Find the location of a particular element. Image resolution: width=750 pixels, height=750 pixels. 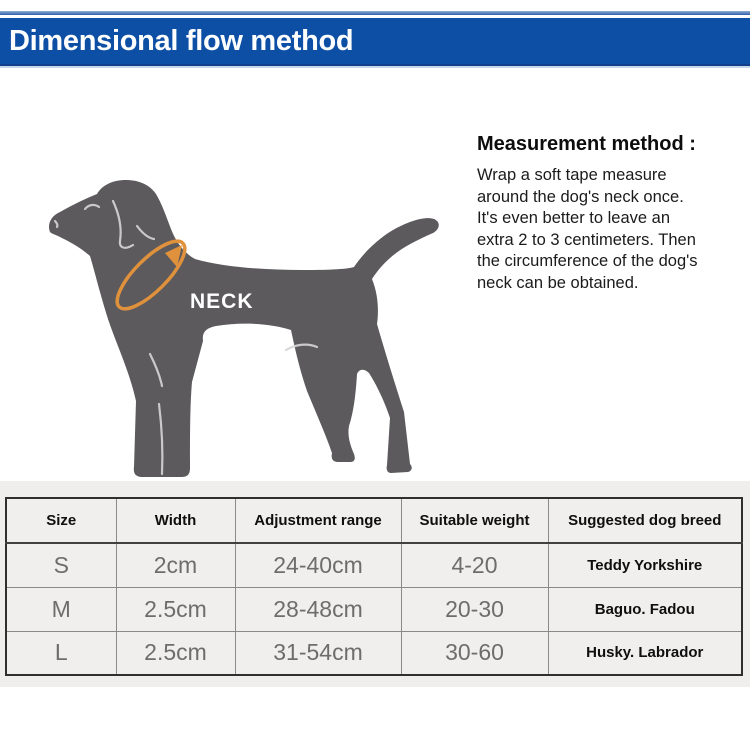

cell-s-breed: Teddy Yorkshire is located at coordinates (645, 565).